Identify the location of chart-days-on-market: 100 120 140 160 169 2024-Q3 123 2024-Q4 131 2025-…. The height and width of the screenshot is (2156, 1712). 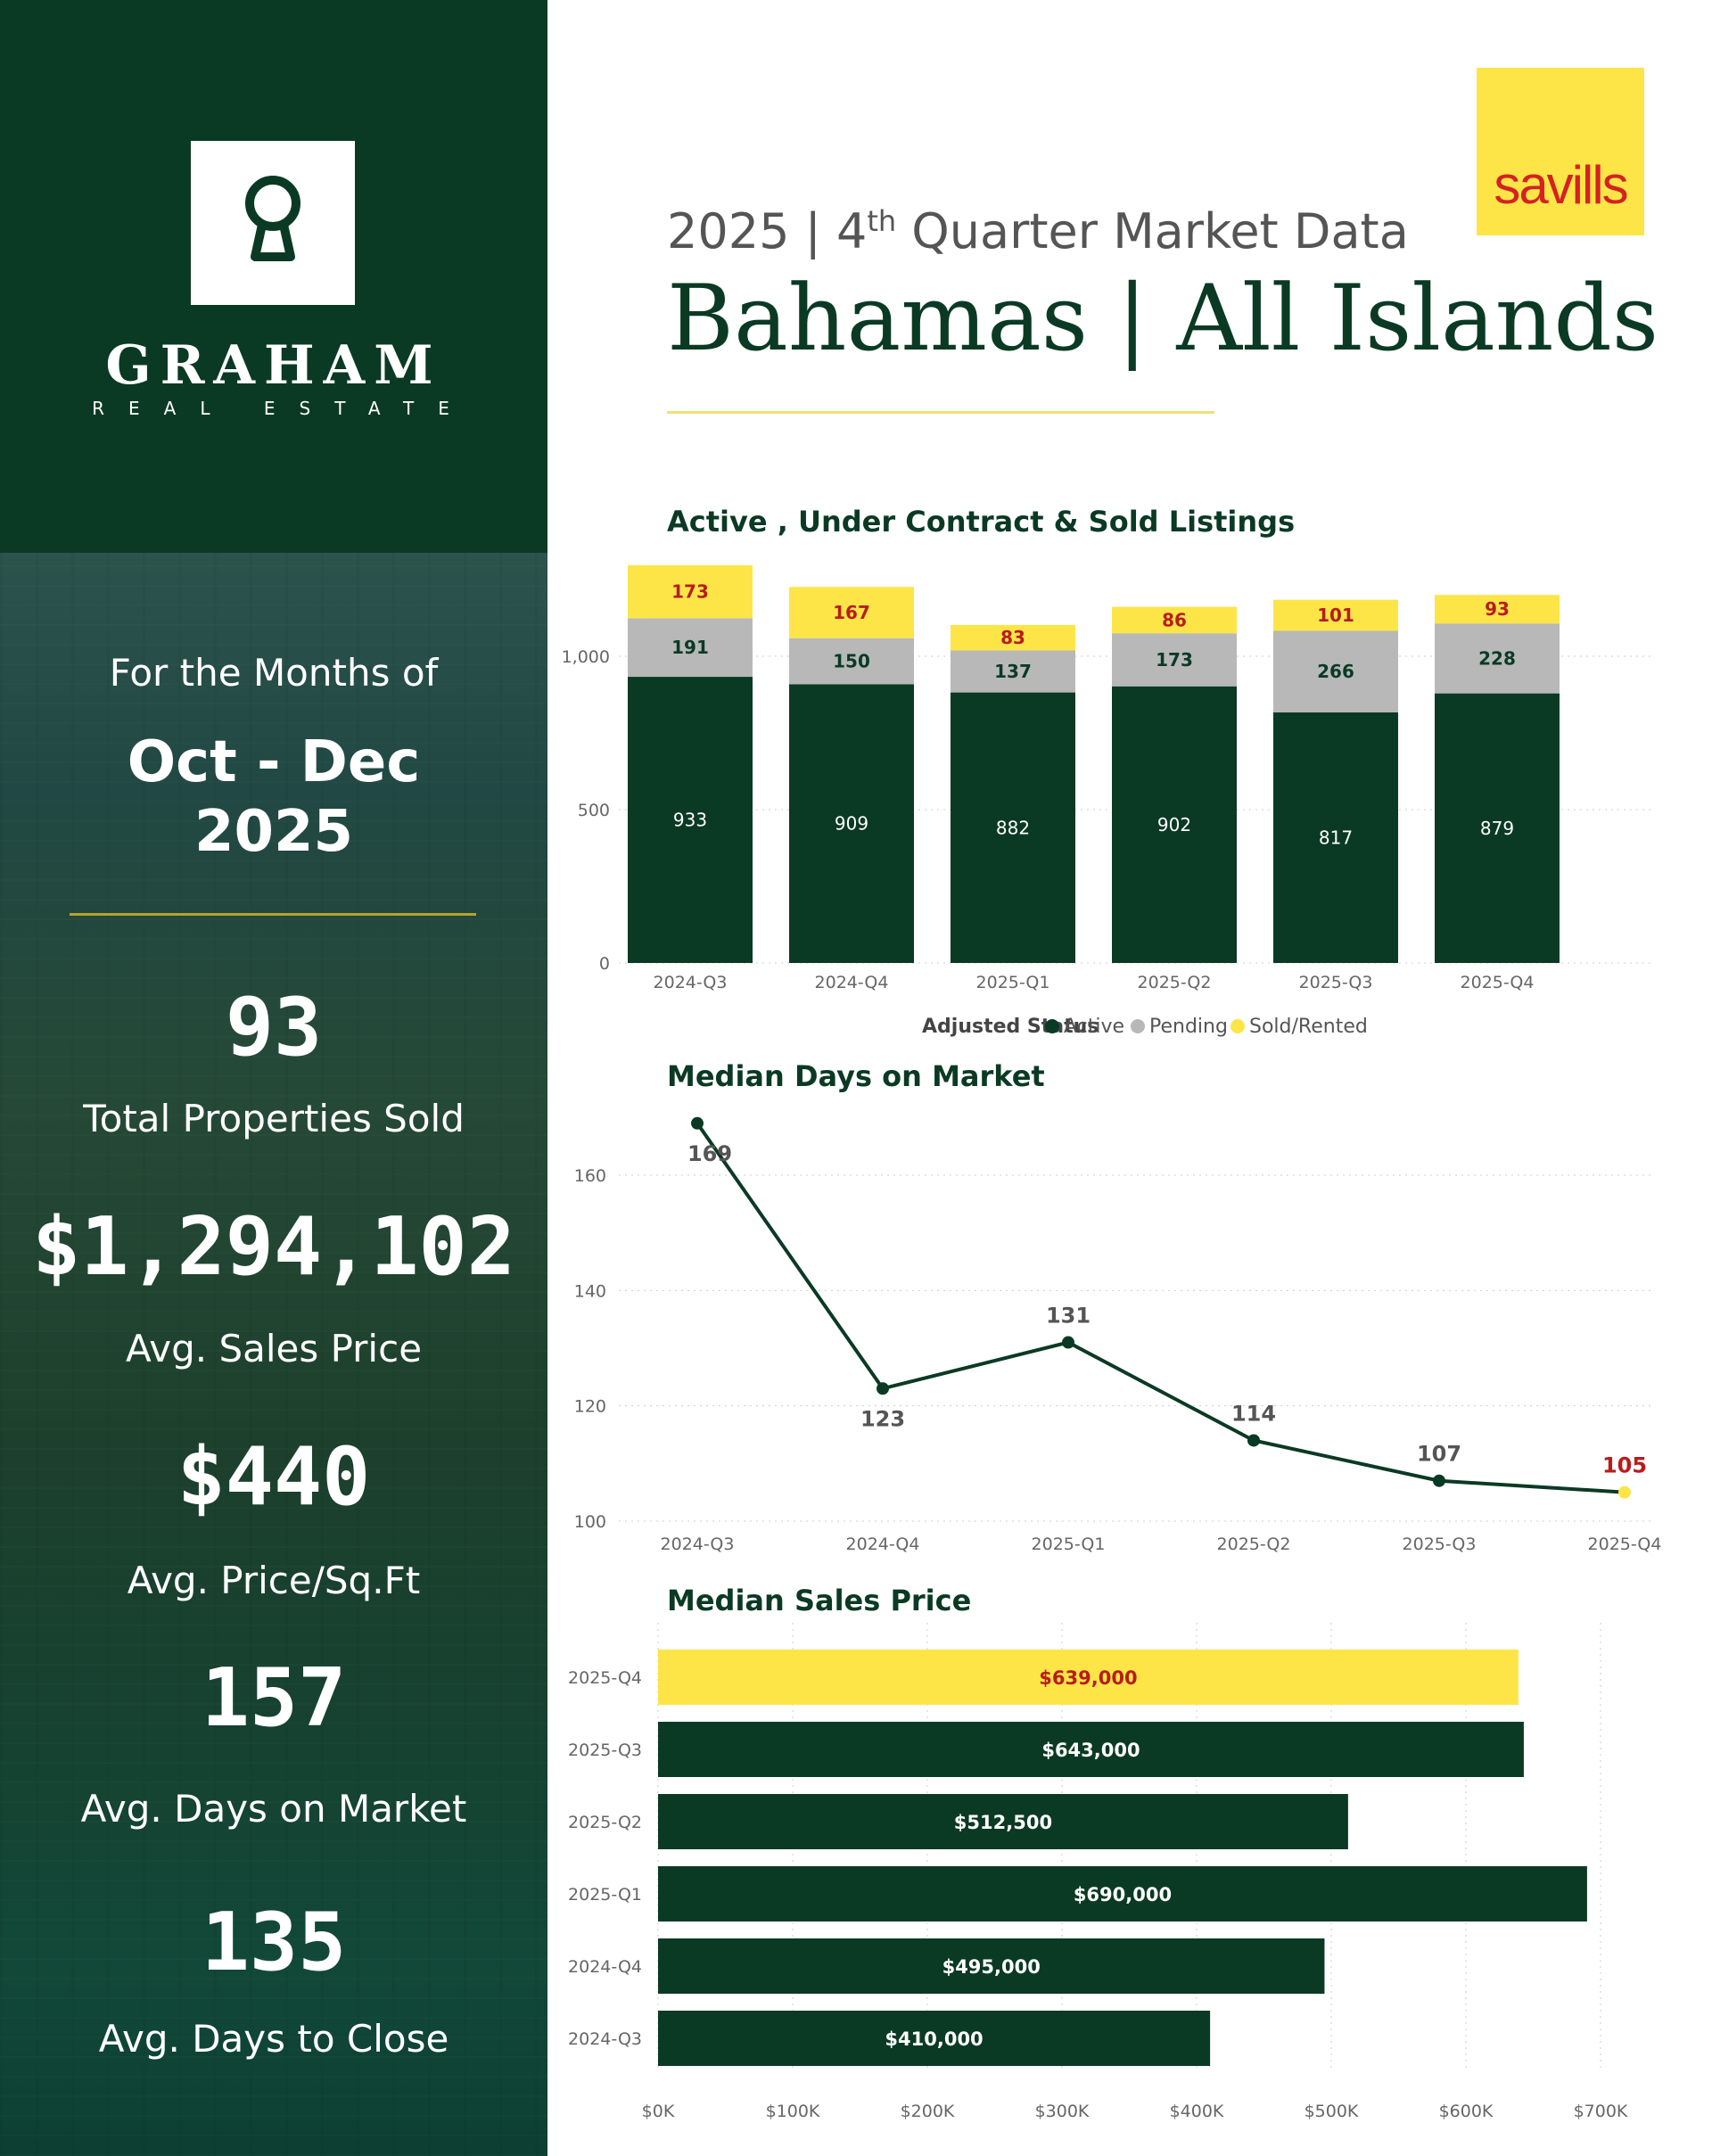
(1118, 1335).